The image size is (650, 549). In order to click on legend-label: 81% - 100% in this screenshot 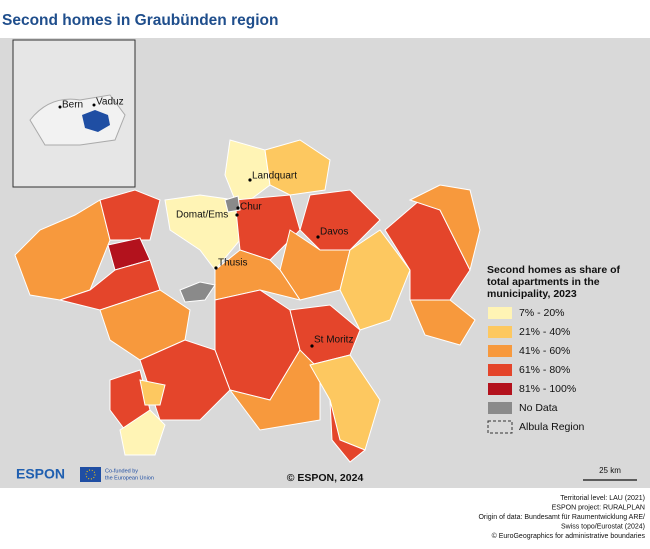, I will do `click(547, 389)`.